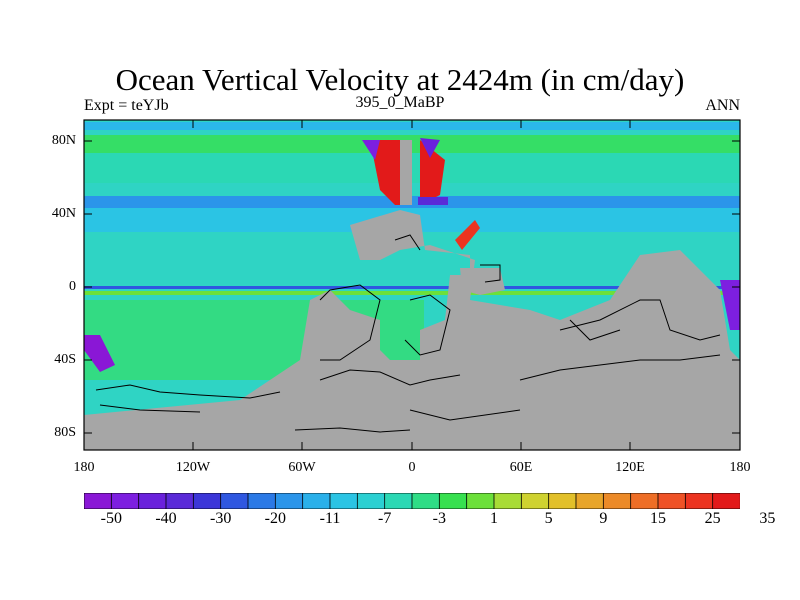 The image size is (800, 600). What do you see at coordinates (65, 432) in the screenshot?
I see `y-label-80s: 80S` at bounding box center [65, 432].